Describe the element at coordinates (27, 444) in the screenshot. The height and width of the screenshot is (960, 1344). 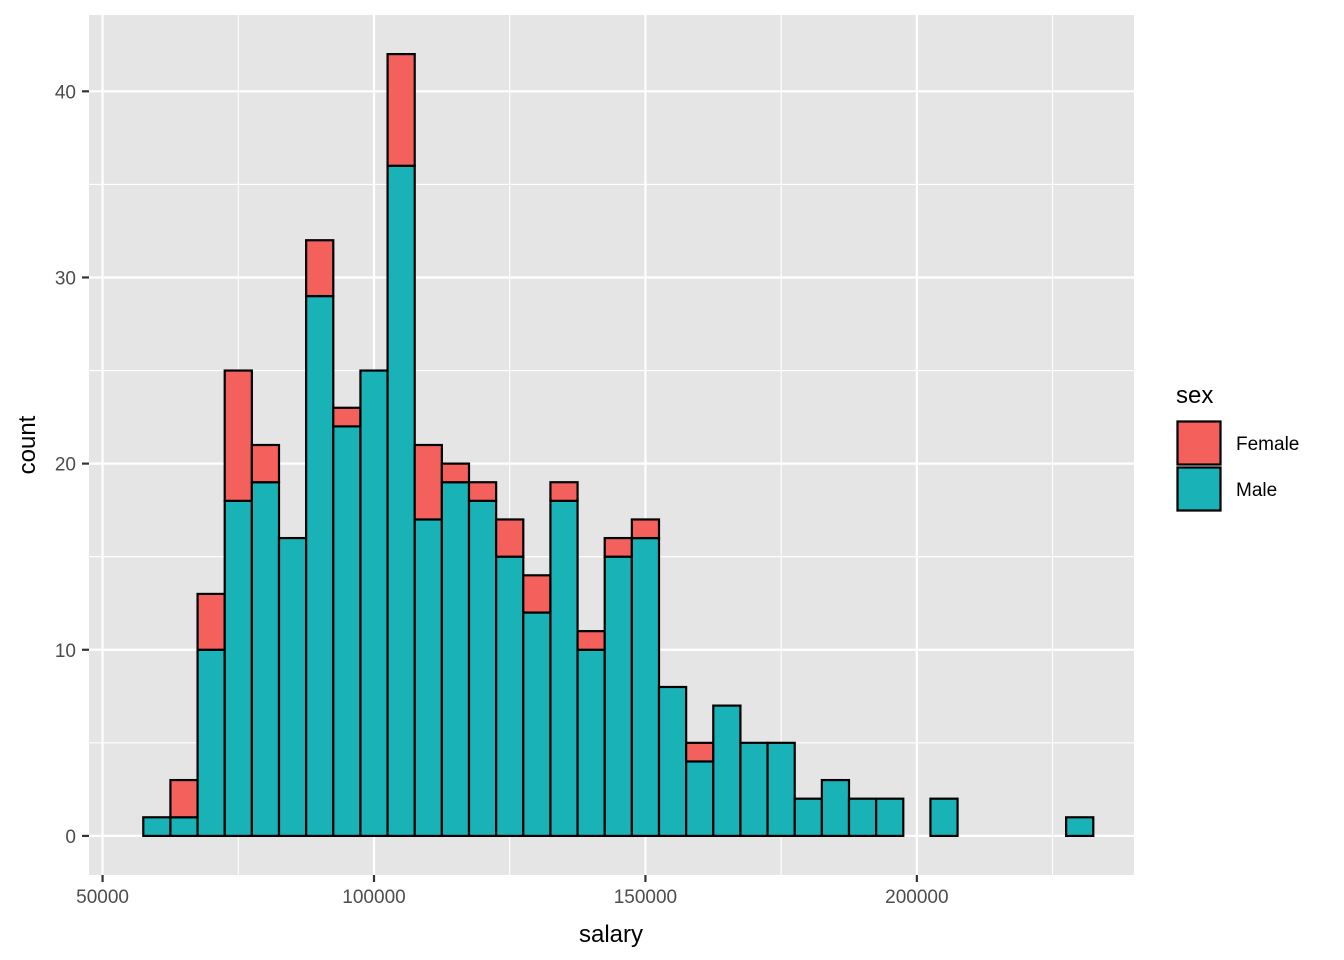
I see `y-axis-title: count` at that location.